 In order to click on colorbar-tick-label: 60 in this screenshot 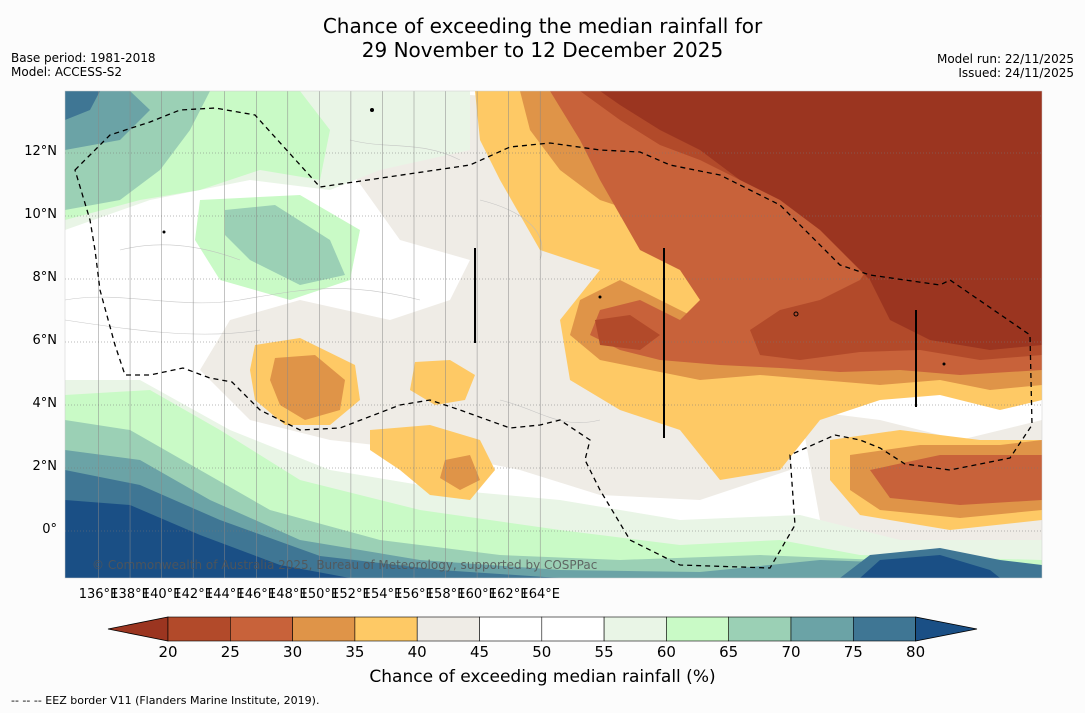, I will do `click(666, 652)`.